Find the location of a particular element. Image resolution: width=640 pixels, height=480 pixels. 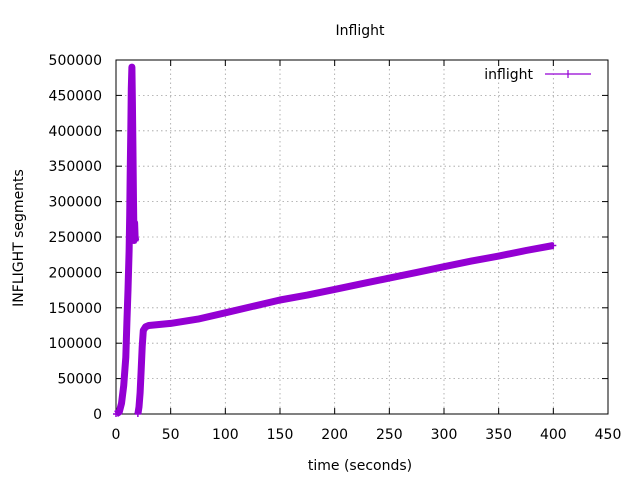

y-tick-label: 150000 is located at coordinates (75, 309).